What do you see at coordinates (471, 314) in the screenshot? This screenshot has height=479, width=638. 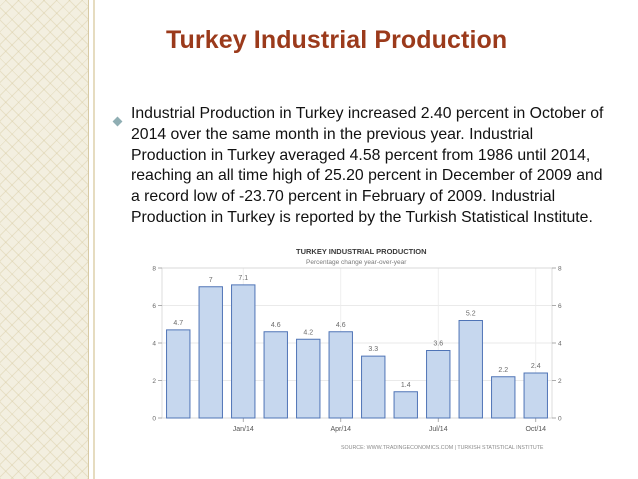 I see `bar-value-label: 5.2` at bounding box center [471, 314].